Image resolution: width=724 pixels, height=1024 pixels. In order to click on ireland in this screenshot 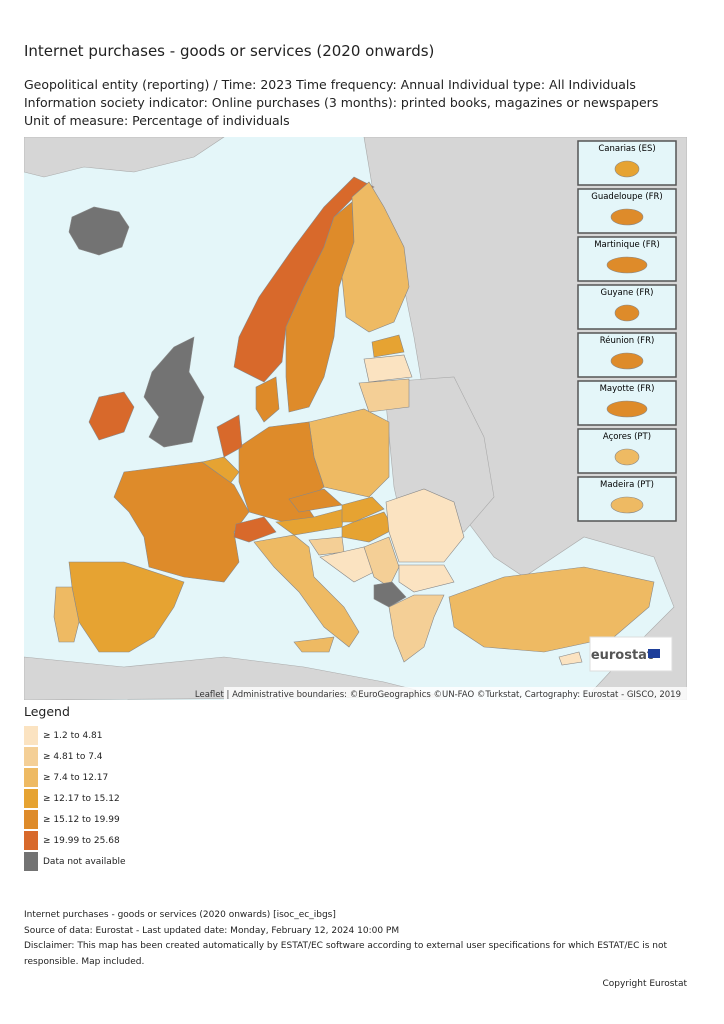, I will do `click(111, 416)`.